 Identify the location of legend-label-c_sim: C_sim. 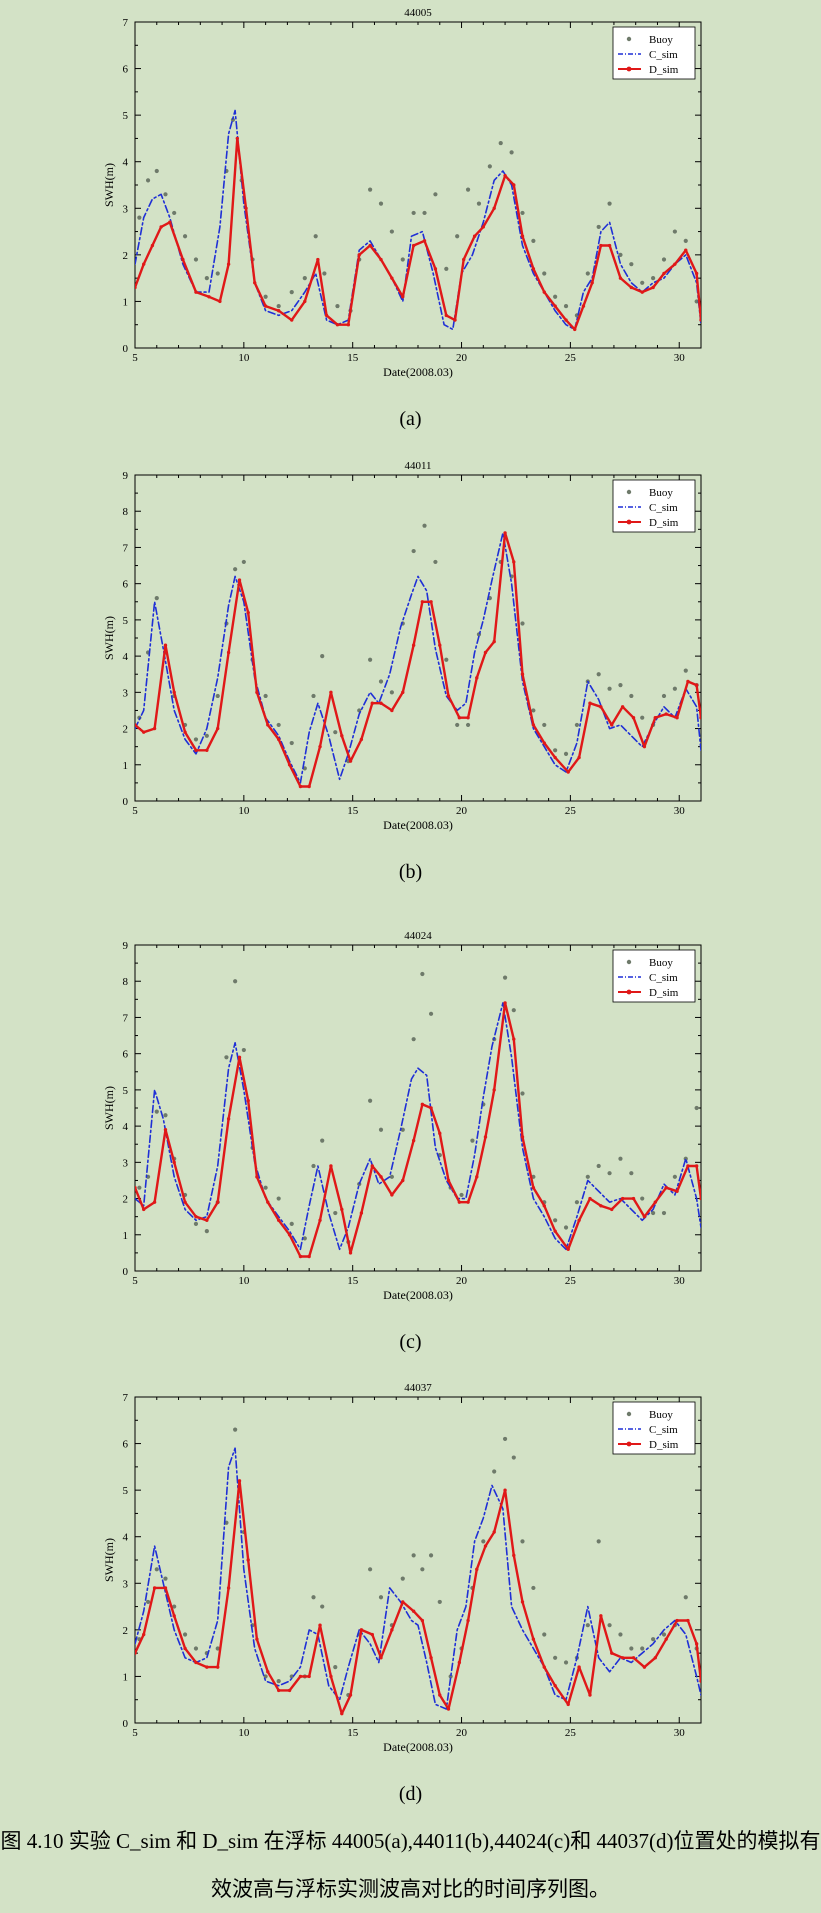
(663, 978).